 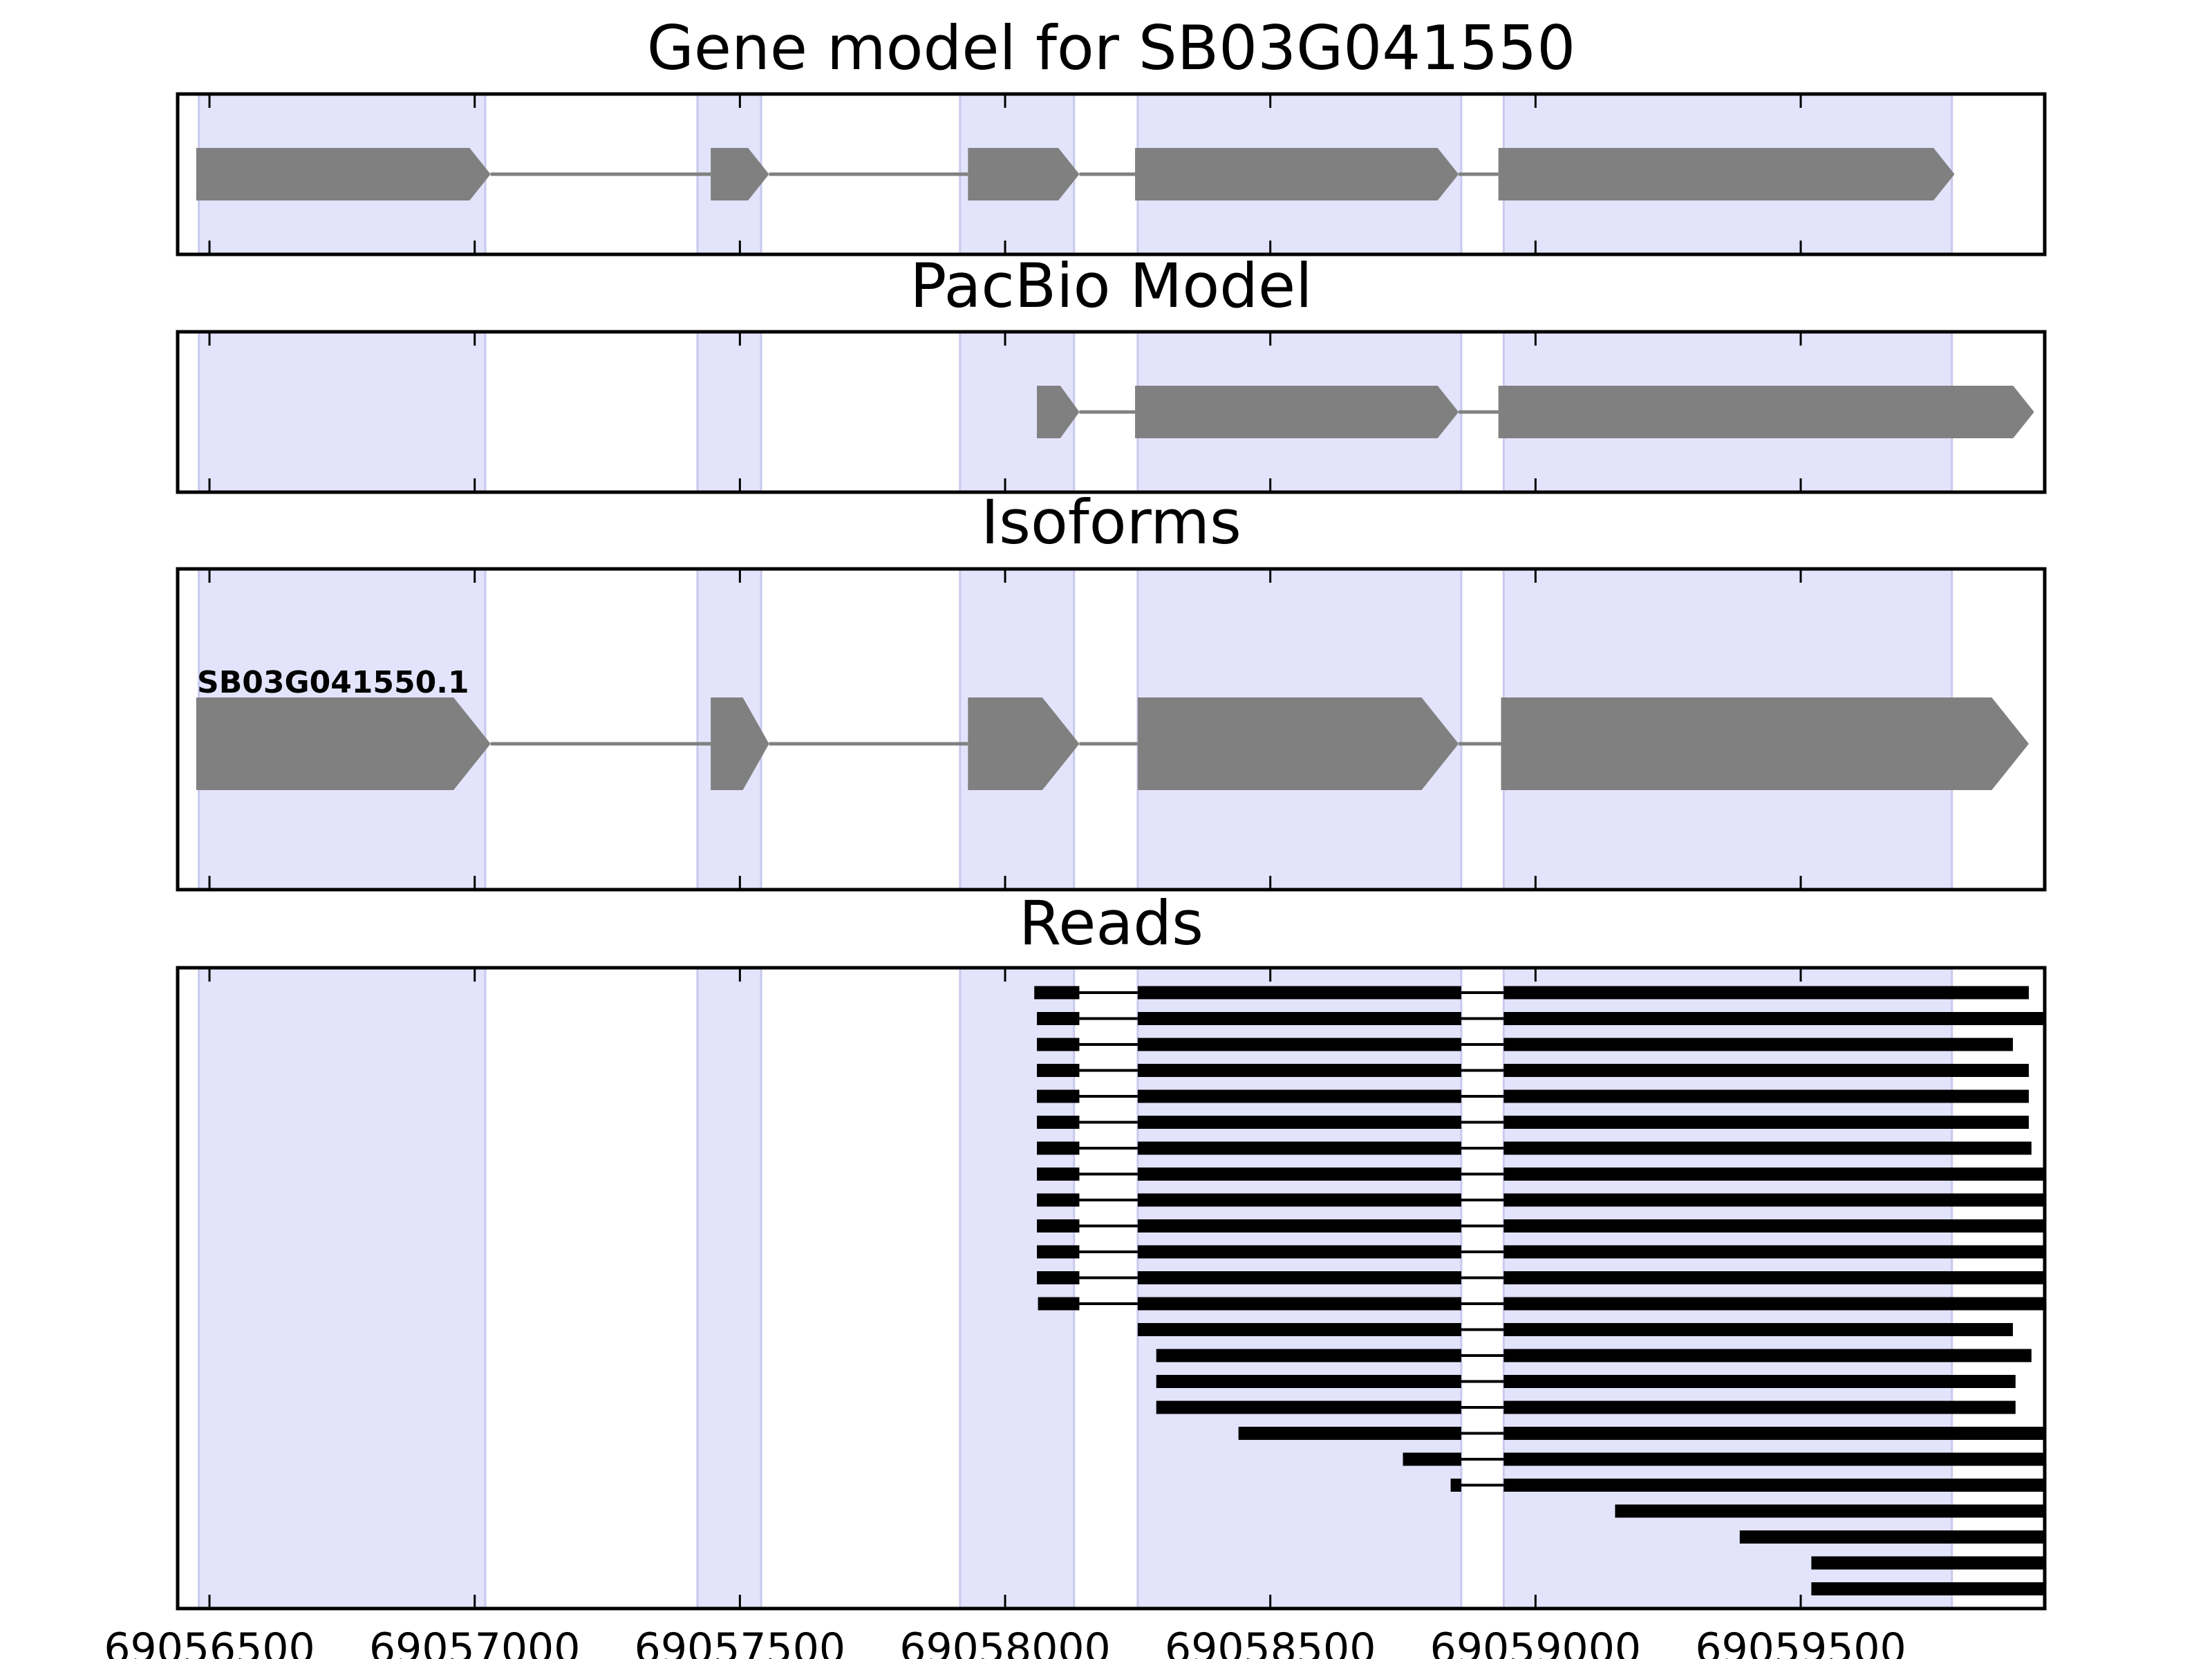 What do you see at coordinates (1111, 522) in the screenshot?
I see `panel-title: Isoforms` at bounding box center [1111, 522].